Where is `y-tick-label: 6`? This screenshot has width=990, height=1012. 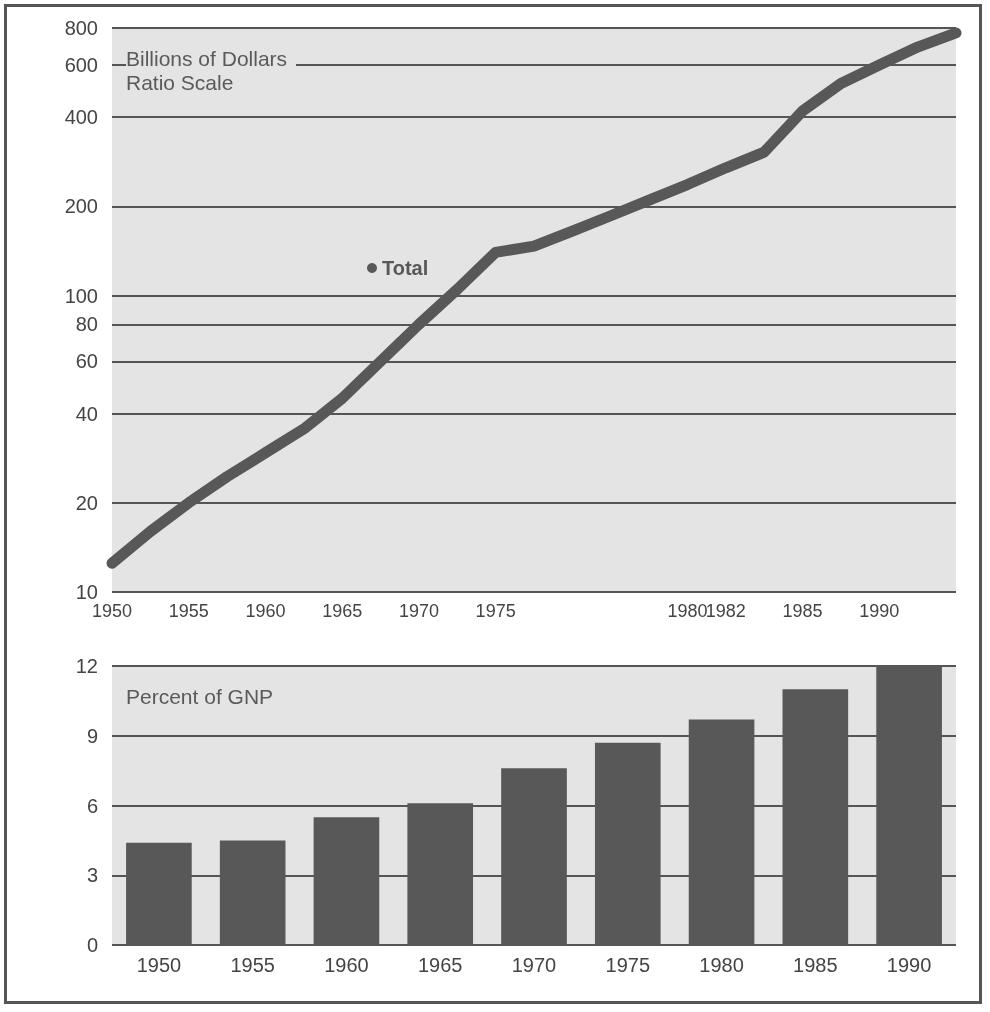
y-tick-label: 6 is located at coordinates (92, 805).